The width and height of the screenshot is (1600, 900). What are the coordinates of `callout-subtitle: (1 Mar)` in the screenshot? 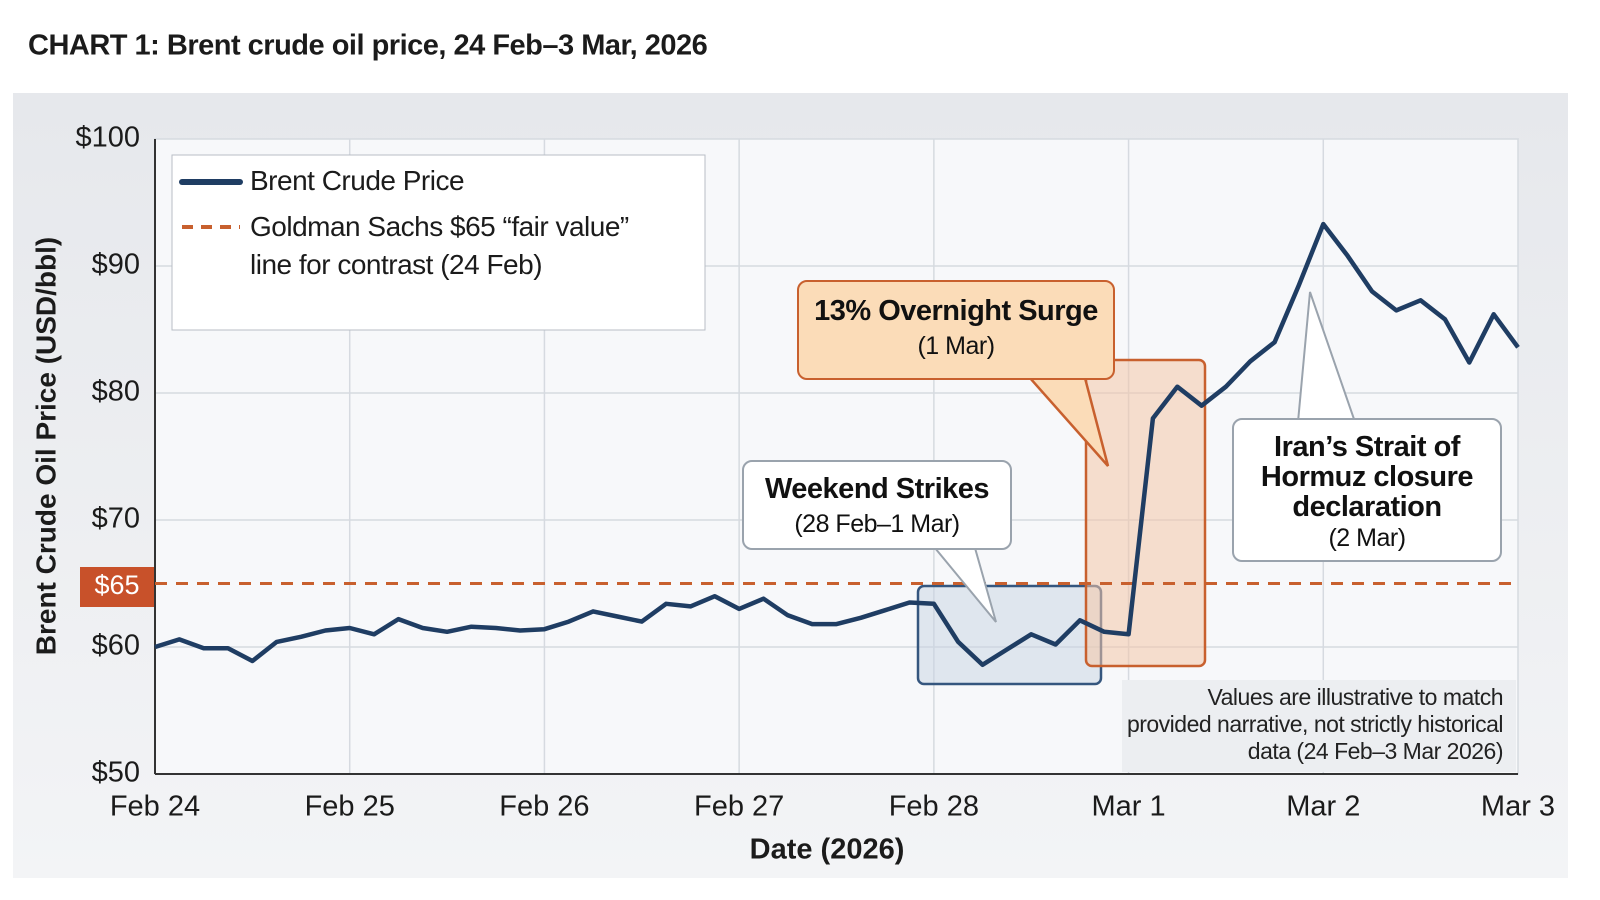 It's located at (956, 346).